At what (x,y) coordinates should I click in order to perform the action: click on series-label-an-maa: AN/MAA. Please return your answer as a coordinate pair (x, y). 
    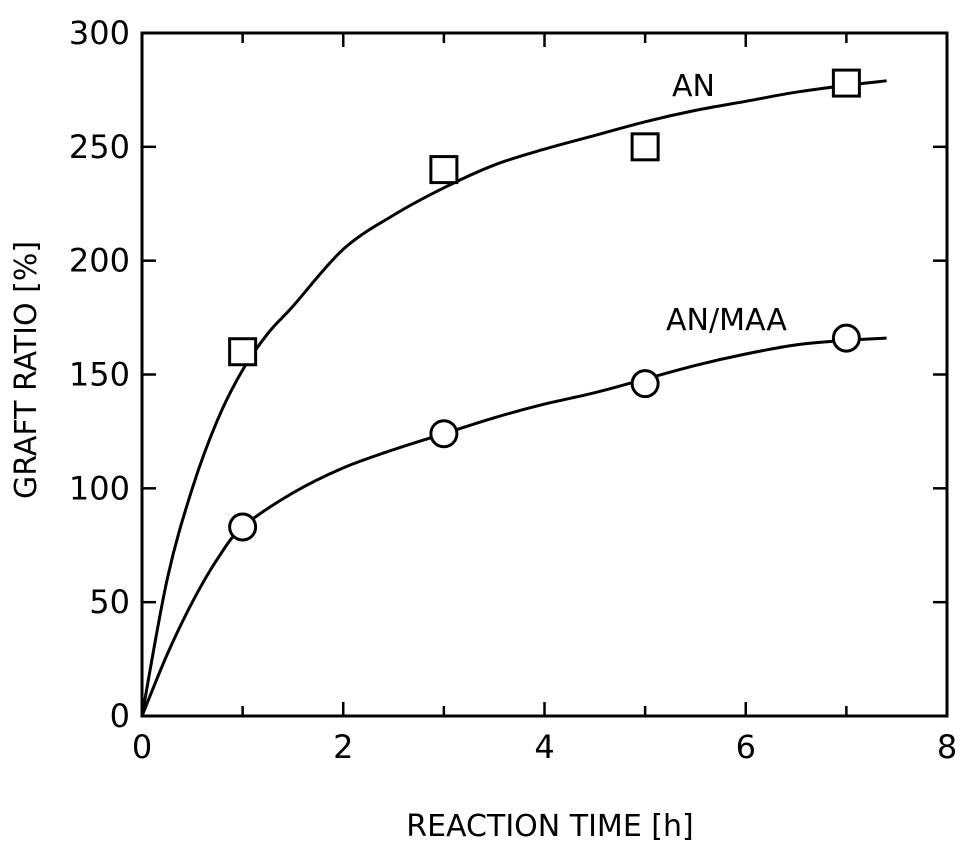
    Looking at the image, I should click on (726, 320).